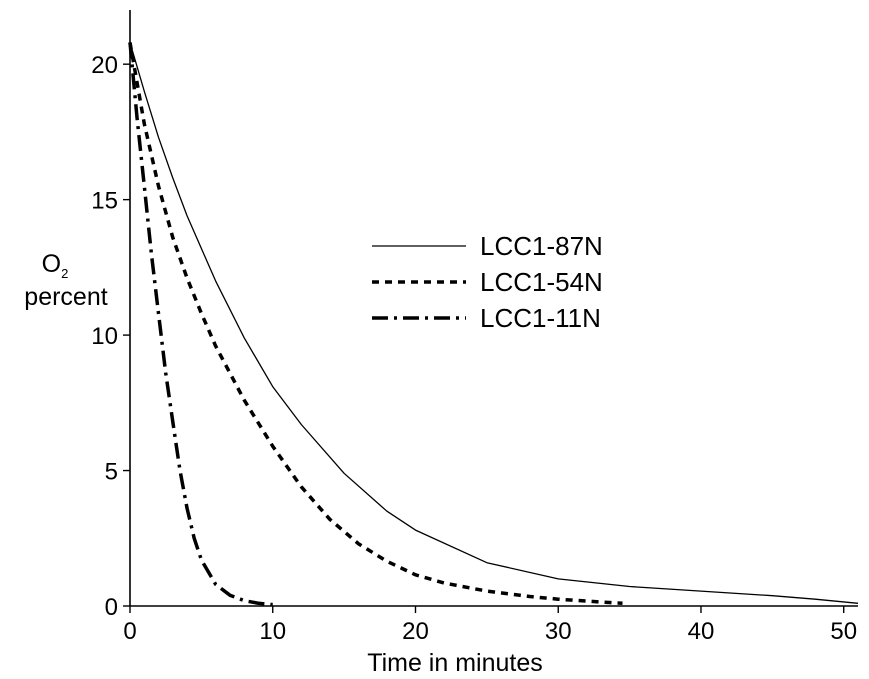  I want to click on y-axis-label-o: O, so click(51, 264).